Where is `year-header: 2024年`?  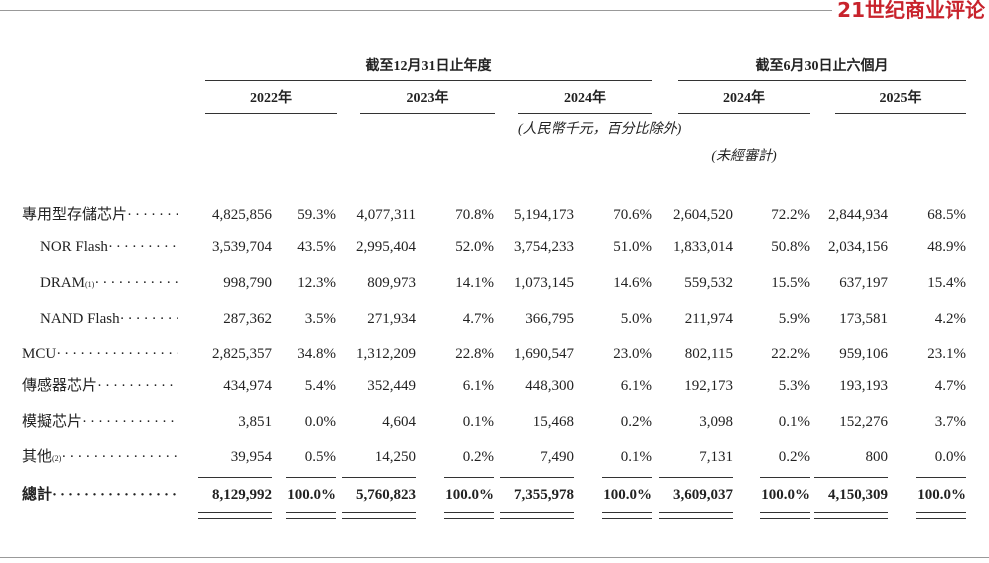 year-header: 2024年 is located at coordinates (585, 98).